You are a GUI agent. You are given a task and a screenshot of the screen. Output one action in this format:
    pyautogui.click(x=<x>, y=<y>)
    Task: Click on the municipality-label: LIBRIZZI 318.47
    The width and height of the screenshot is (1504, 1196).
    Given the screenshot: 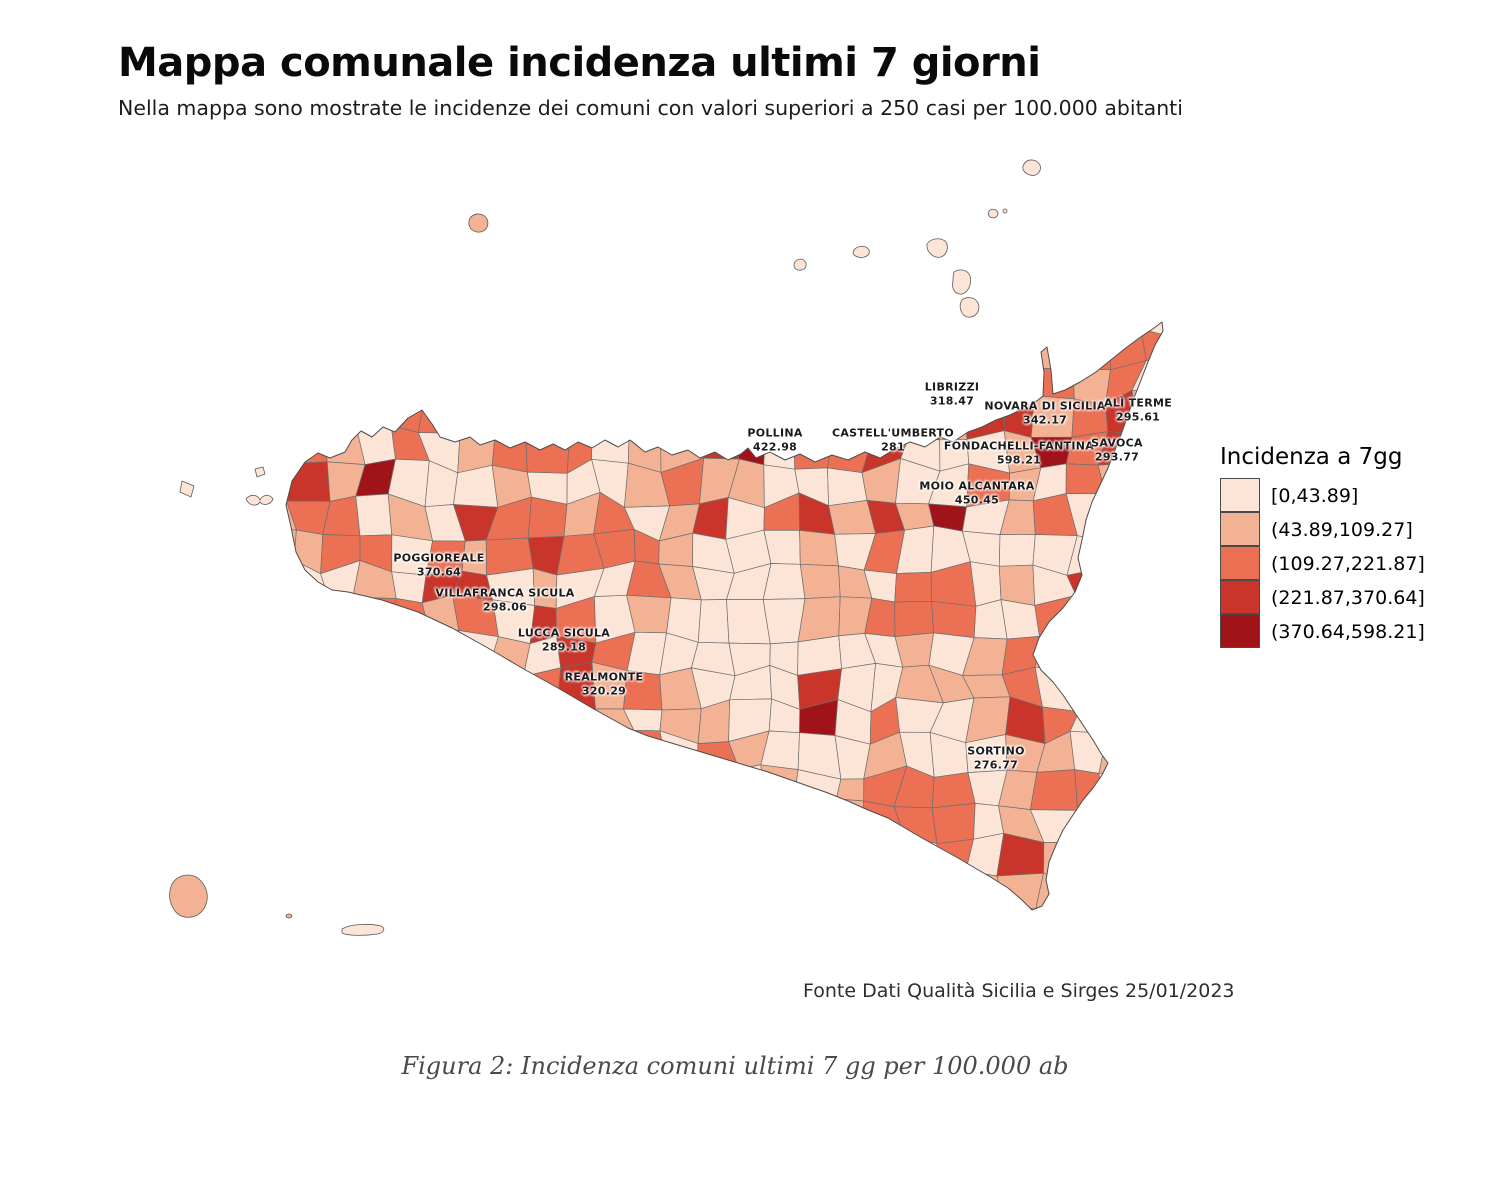 What is the action you would take?
    pyautogui.click(x=952, y=394)
    